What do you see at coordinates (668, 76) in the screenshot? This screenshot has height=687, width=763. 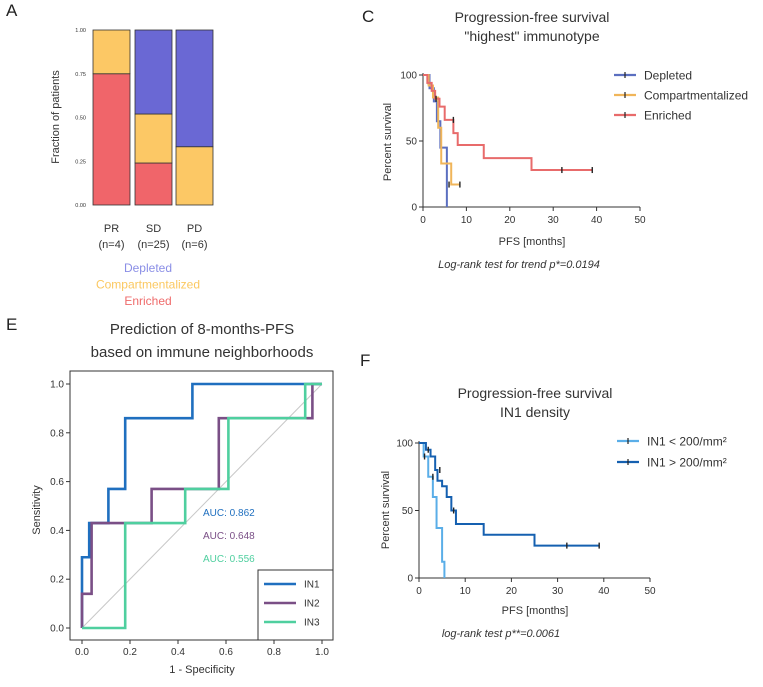 I see `panel-c-legend-label-depleted: Depleted` at bounding box center [668, 76].